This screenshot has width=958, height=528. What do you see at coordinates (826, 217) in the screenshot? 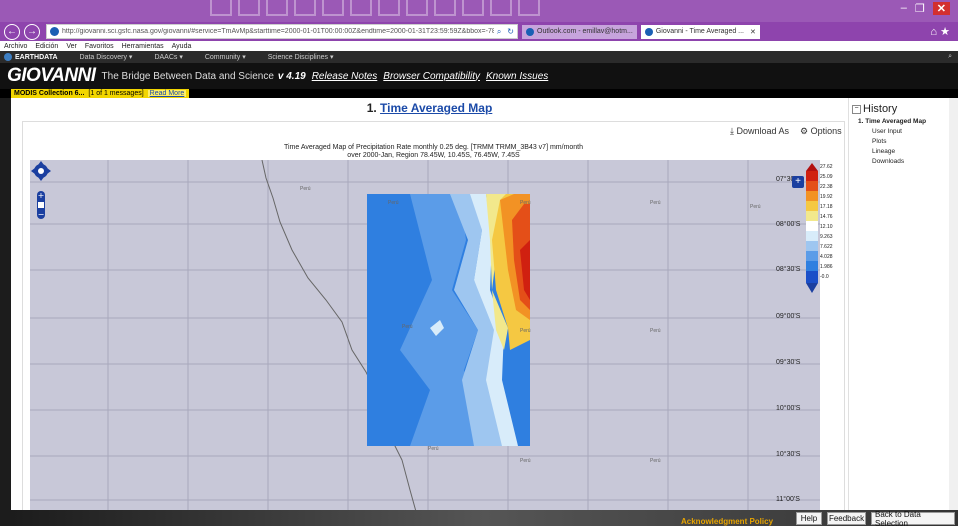
I see `colorbar-label: 14.76` at bounding box center [826, 217].